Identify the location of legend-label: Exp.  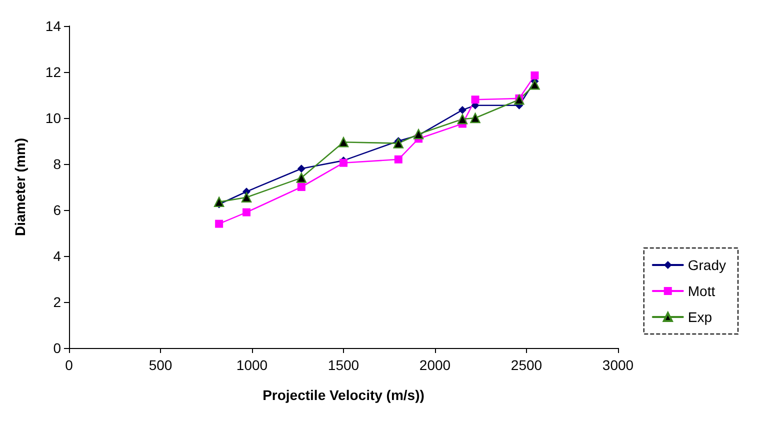
(700, 317).